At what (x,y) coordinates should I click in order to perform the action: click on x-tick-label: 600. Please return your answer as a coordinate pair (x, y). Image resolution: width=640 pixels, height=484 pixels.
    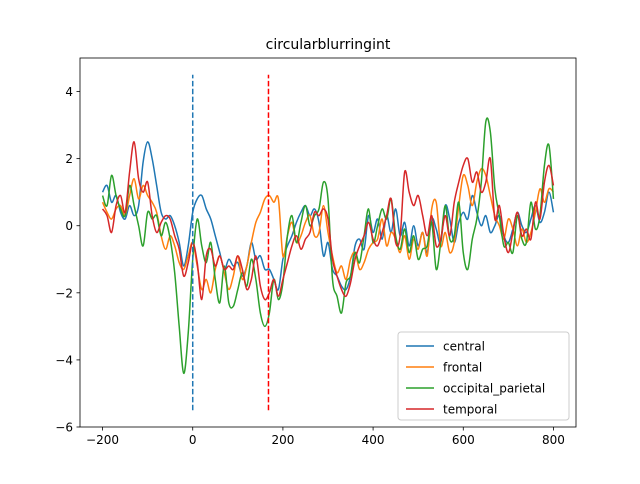
    Looking at the image, I should click on (463, 440).